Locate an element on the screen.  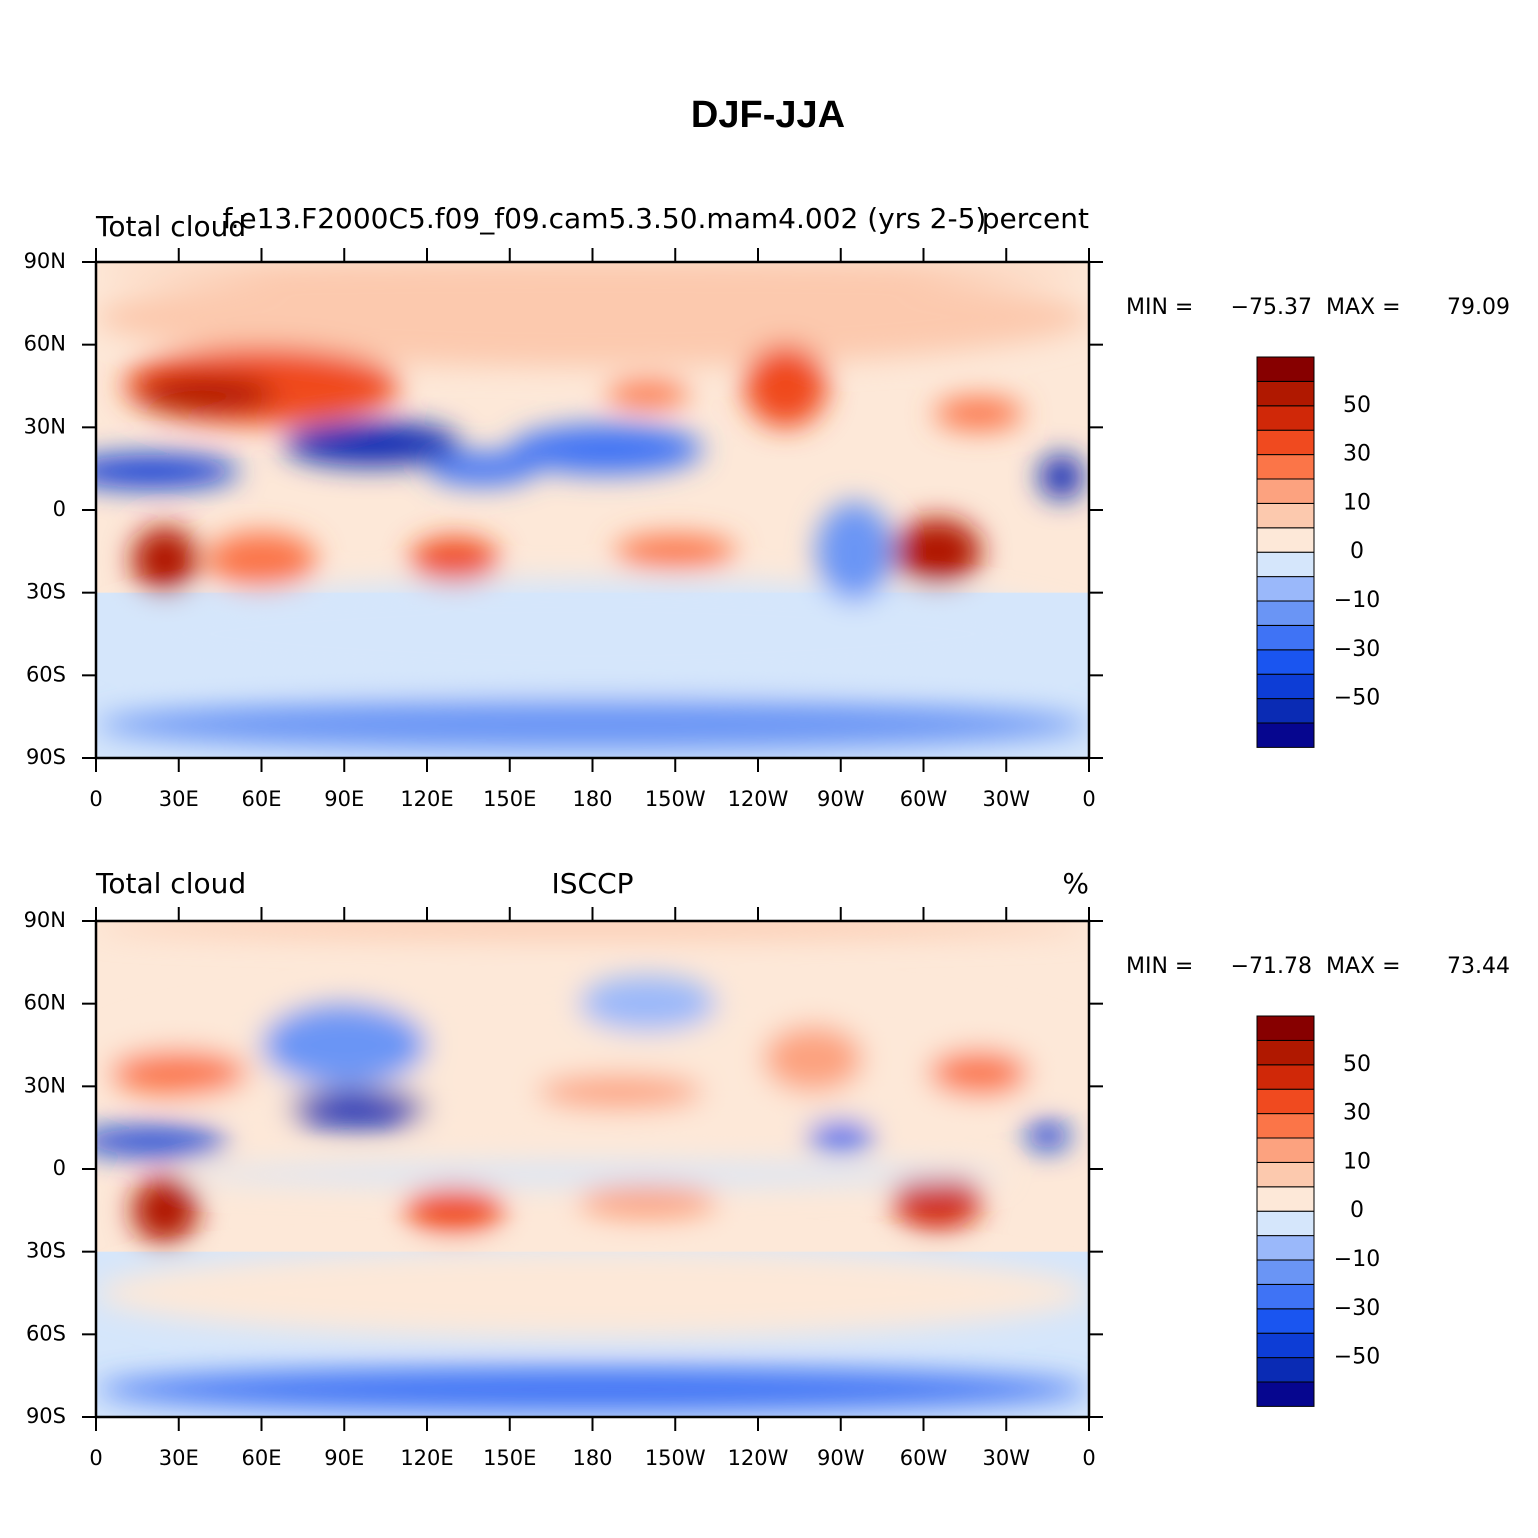
colorbar-label: 10 is located at coordinates (1357, 1161).